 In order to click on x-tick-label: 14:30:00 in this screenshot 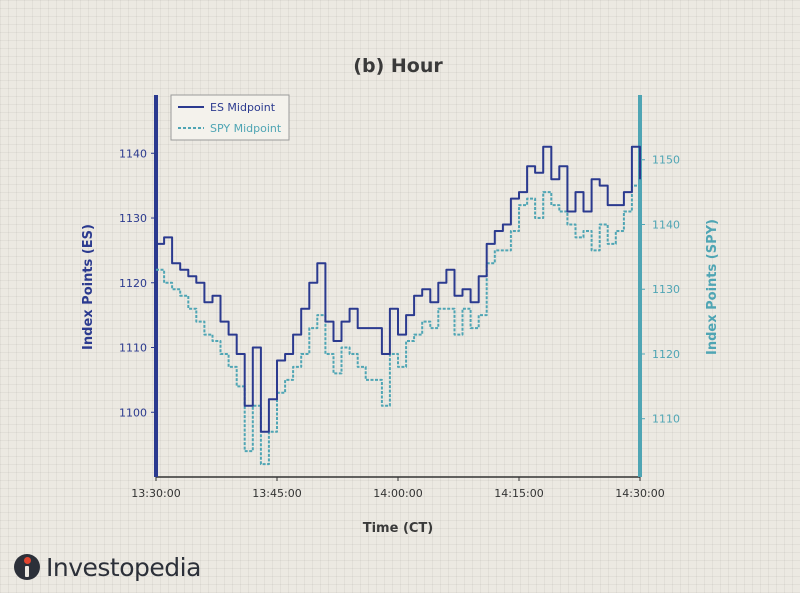, I will do `click(639, 493)`.